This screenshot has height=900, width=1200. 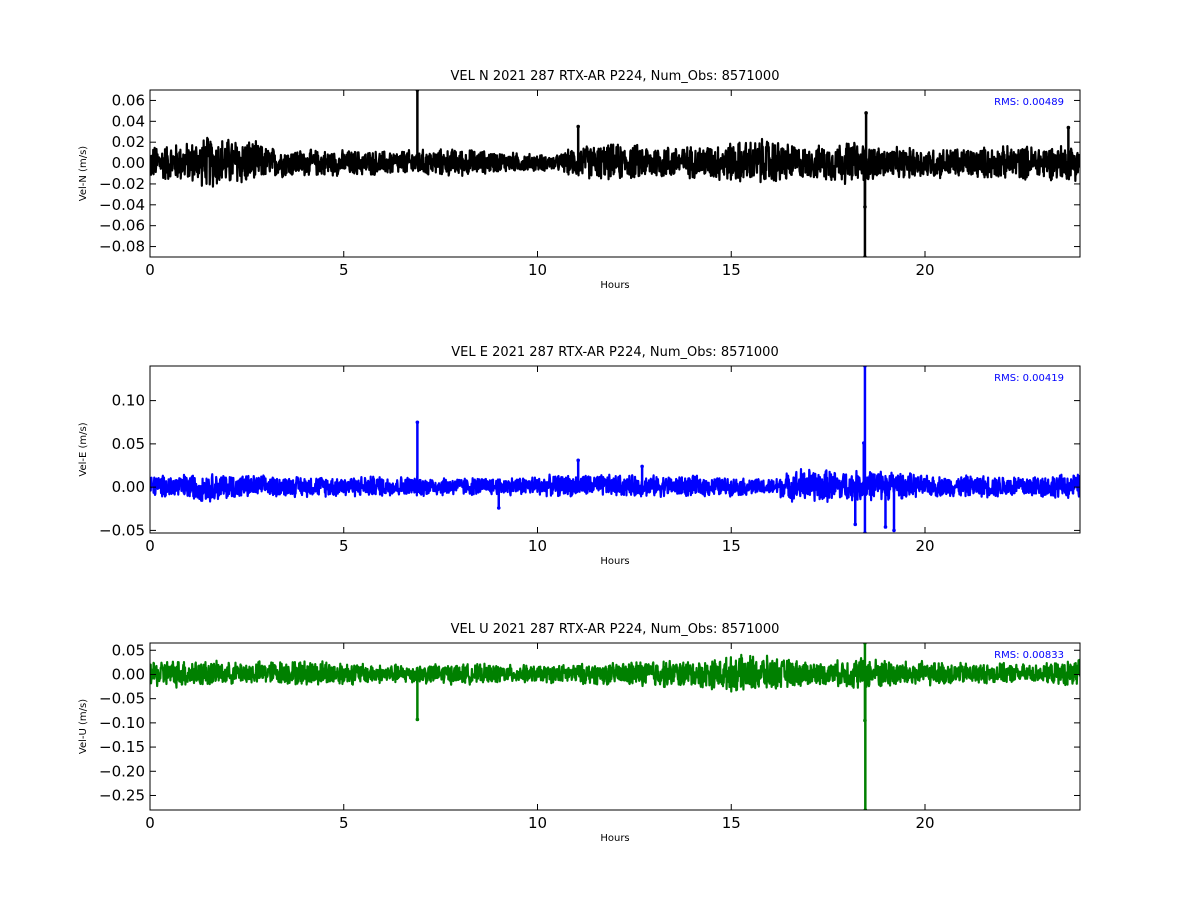 What do you see at coordinates (122, 226) in the screenshot?
I see `y-tick-label-north-1: −0.06` at bounding box center [122, 226].